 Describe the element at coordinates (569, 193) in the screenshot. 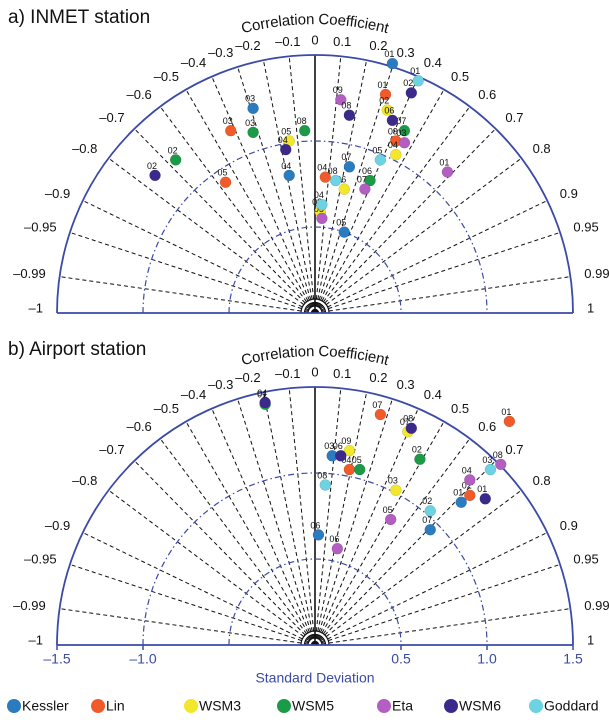

I see `correlation-tick-label: 0.9` at that location.